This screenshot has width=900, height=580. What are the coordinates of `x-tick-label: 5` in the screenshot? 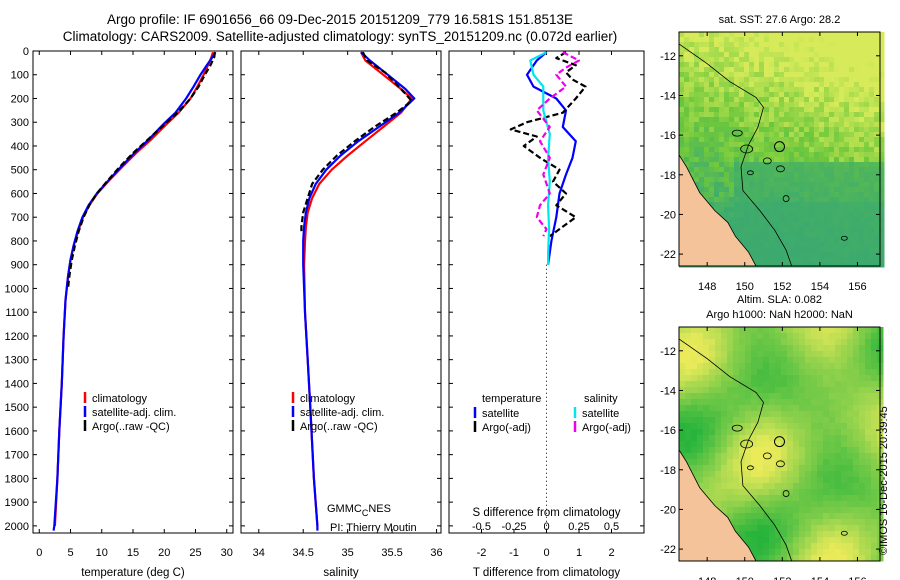 It's located at (70, 553).